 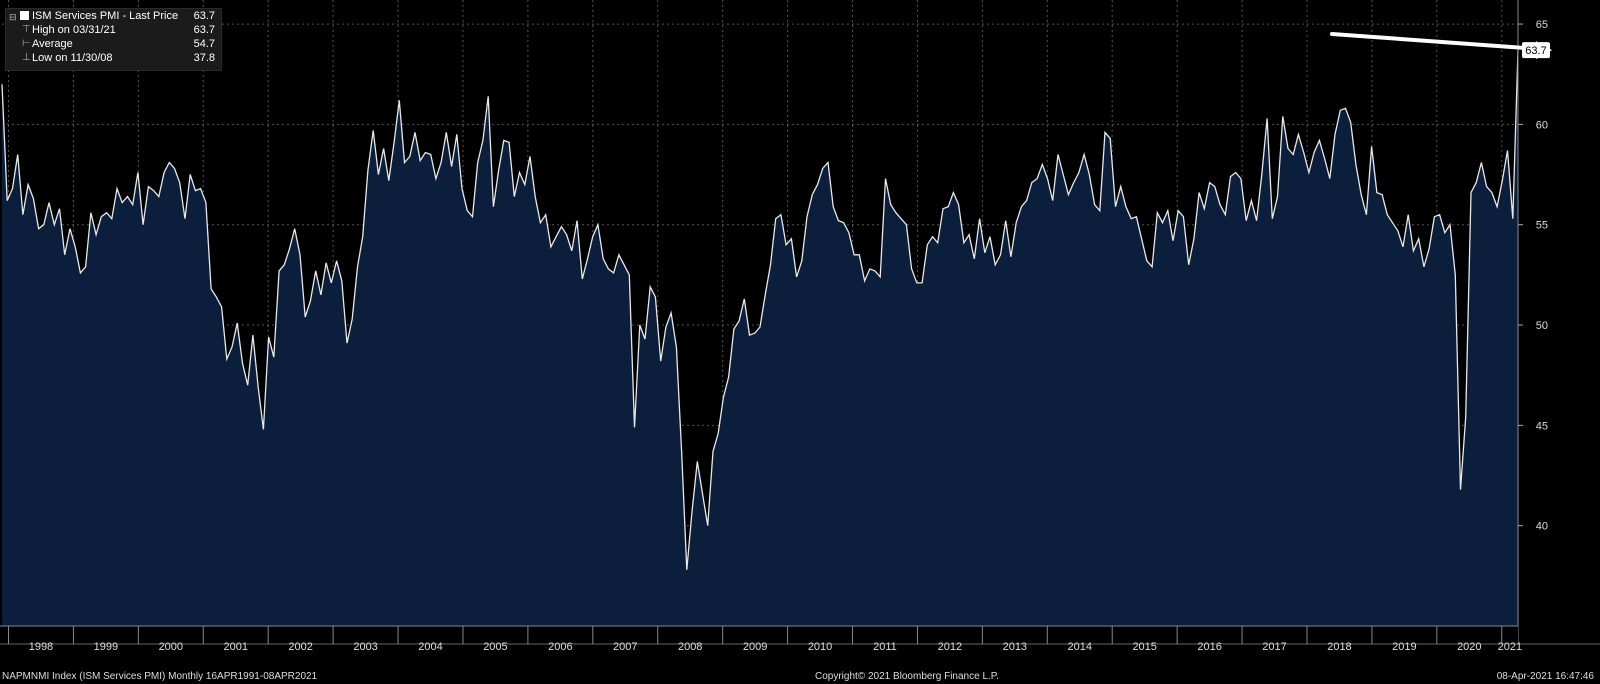 I want to click on footer-copyright: Copyright© 2021 Bloomberg Finance L.P., so click(x=907, y=676).